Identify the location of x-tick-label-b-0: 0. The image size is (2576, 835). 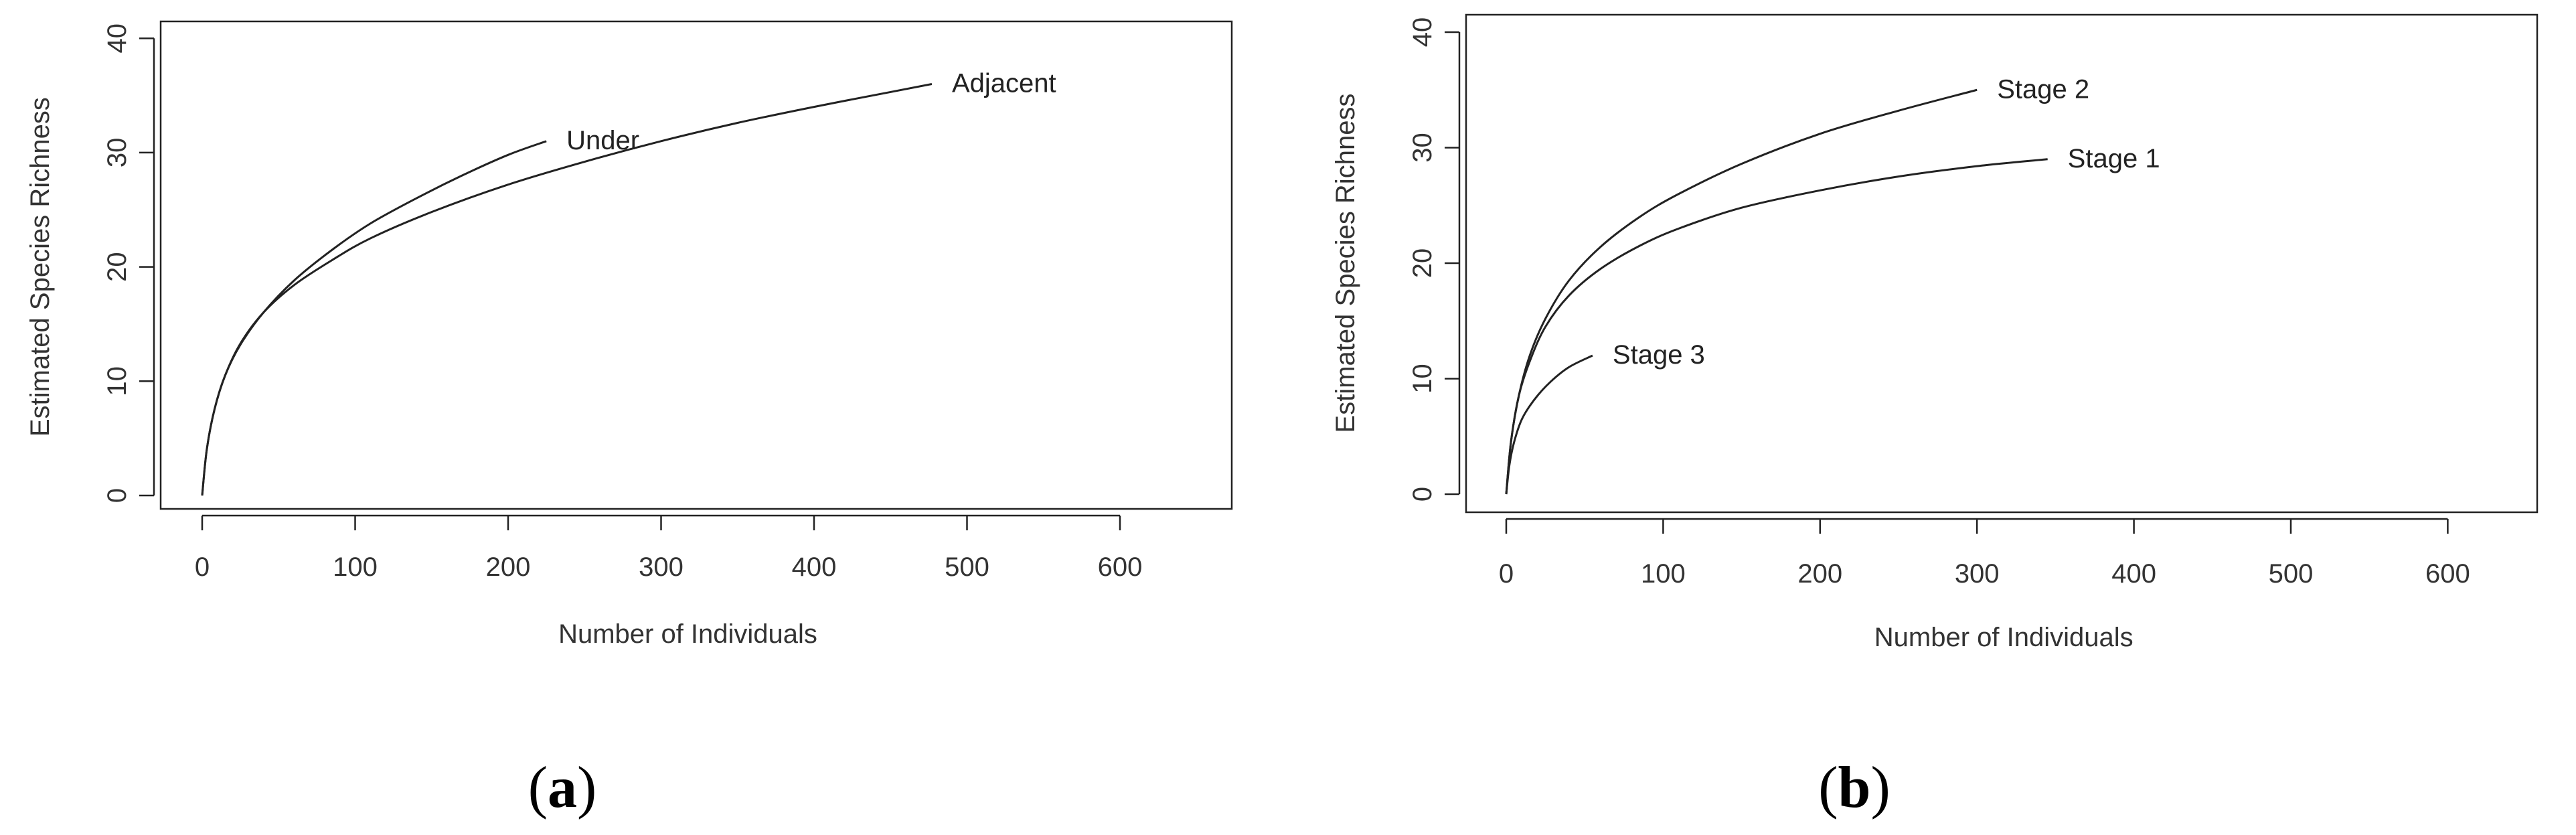
(1507, 574).